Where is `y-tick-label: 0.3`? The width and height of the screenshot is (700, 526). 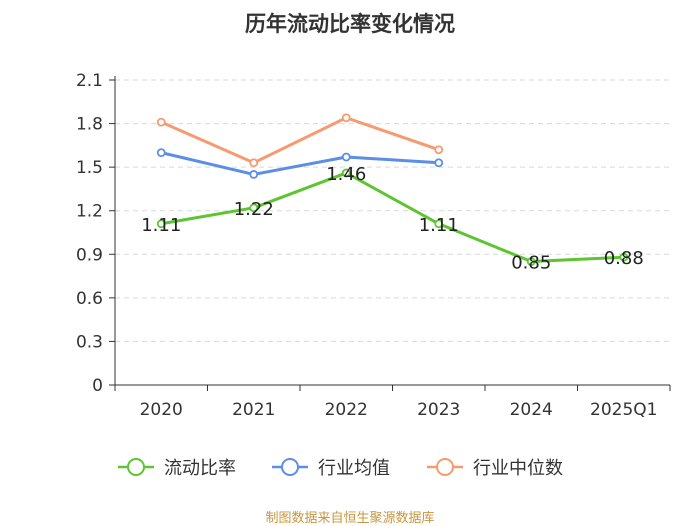
y-tick-label: 0.3 is located at coordinates (89, 342).